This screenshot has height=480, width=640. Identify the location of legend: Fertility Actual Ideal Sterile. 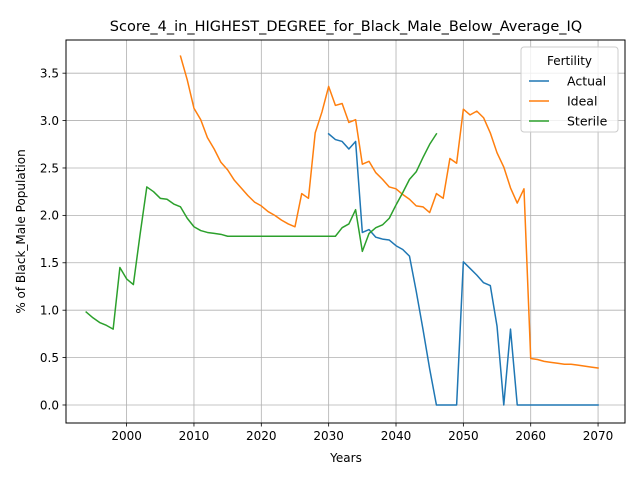
(569, 89).